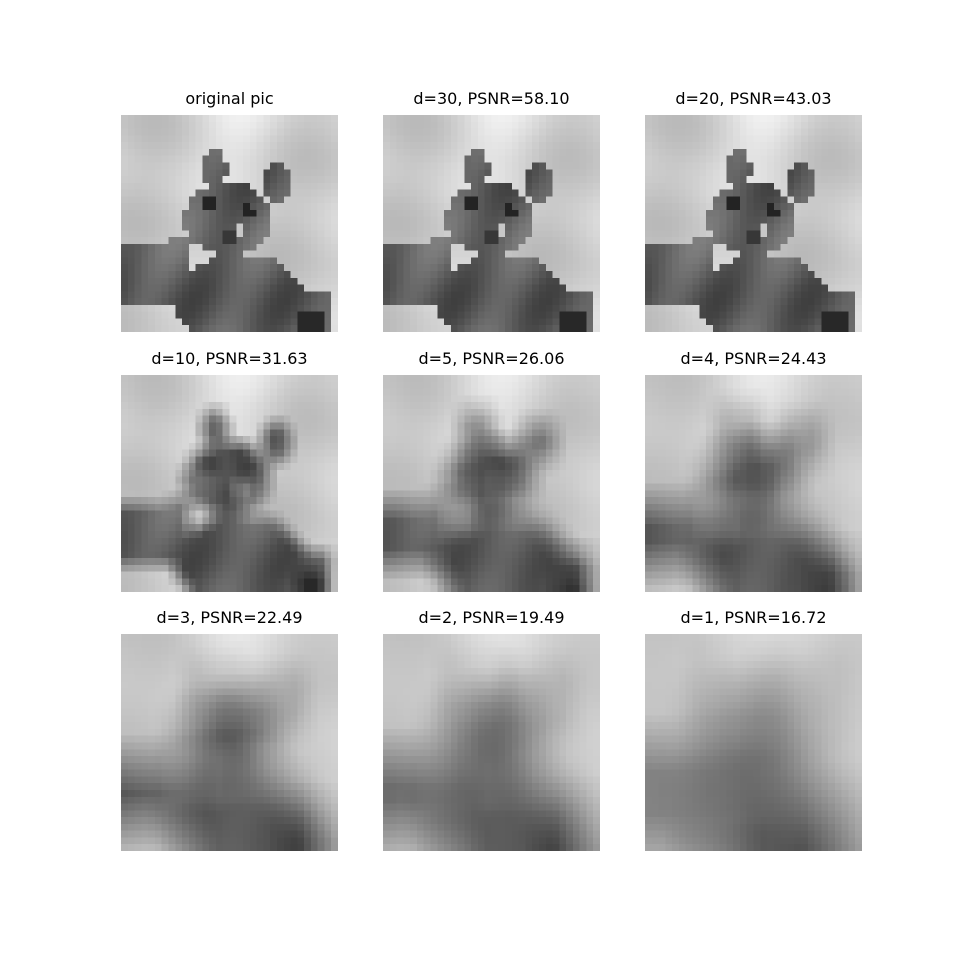 The image size is (958, 956). I want to click on panel-title: d=1, PSNR=16.72, so click(753, 617).